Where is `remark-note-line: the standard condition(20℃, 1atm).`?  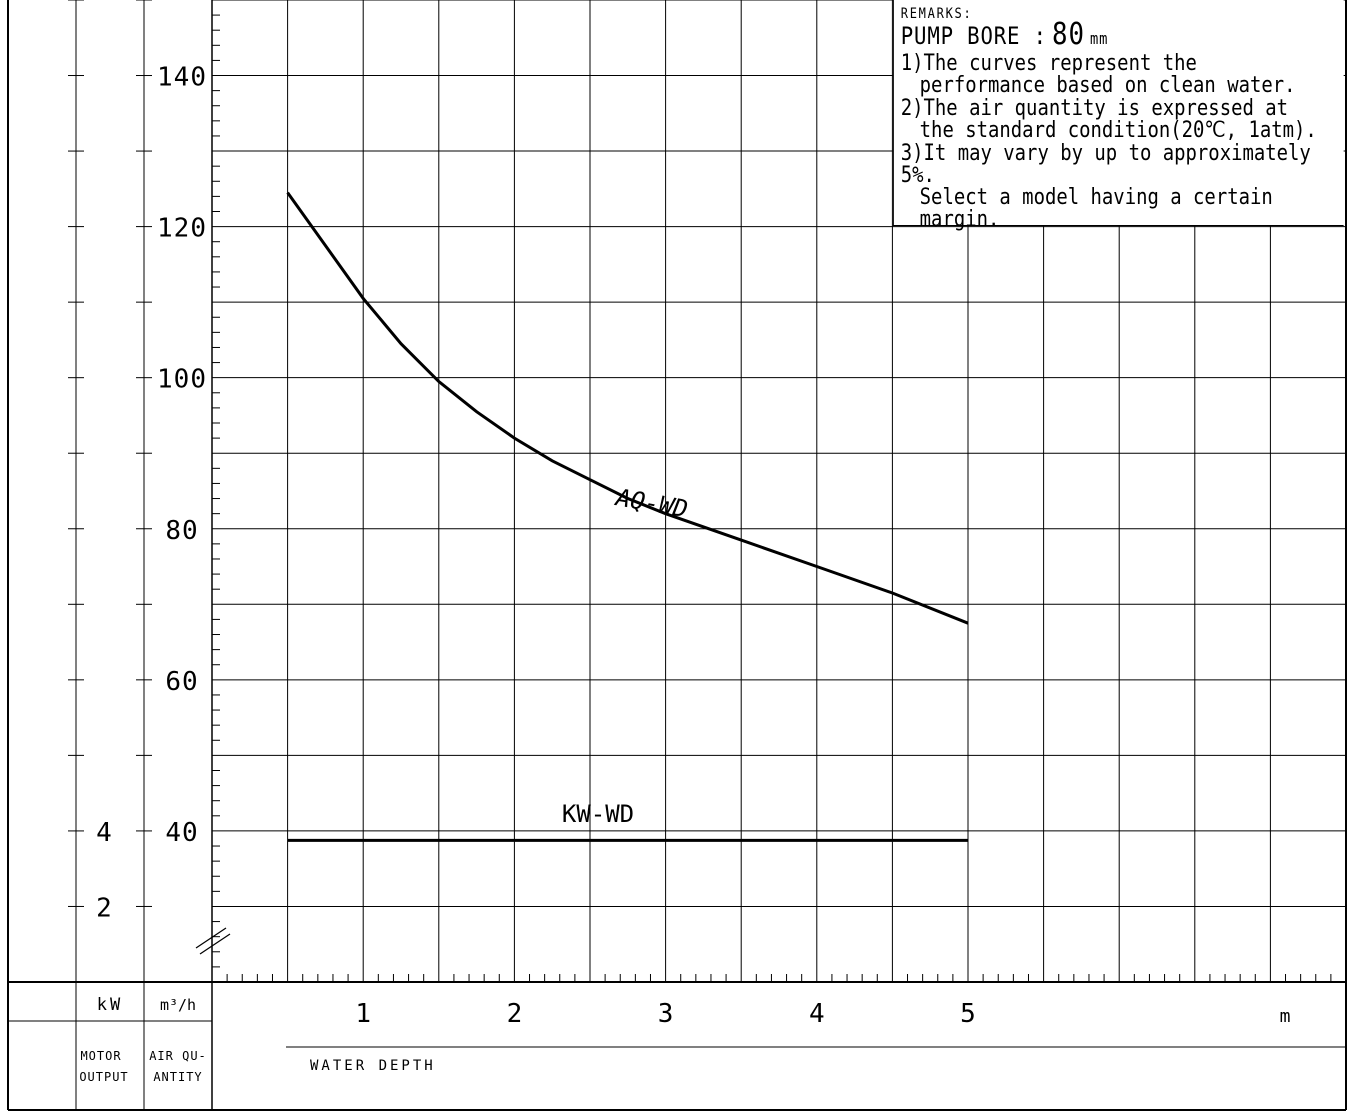
remark-note-line: the standard condition(20℃, 1atm). is located at coordinates (1122, 131).